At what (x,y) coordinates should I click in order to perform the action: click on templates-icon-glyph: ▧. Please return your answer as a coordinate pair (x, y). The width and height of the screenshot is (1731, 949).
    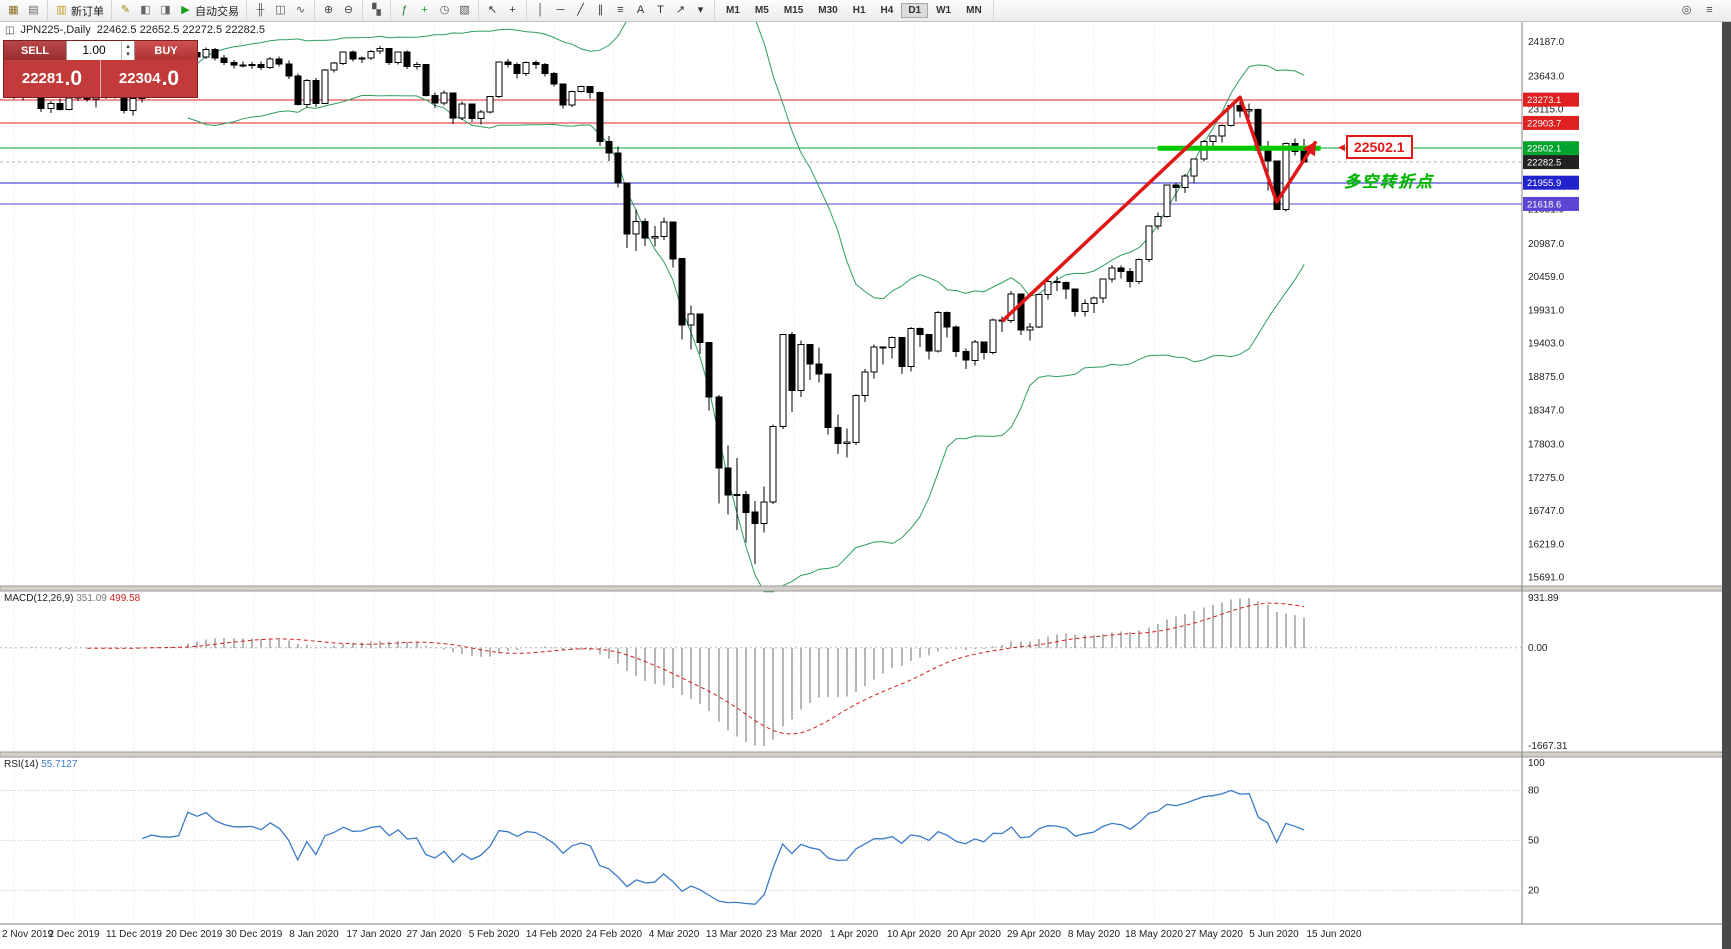
    Looking at the image, I should click on (464, 10).